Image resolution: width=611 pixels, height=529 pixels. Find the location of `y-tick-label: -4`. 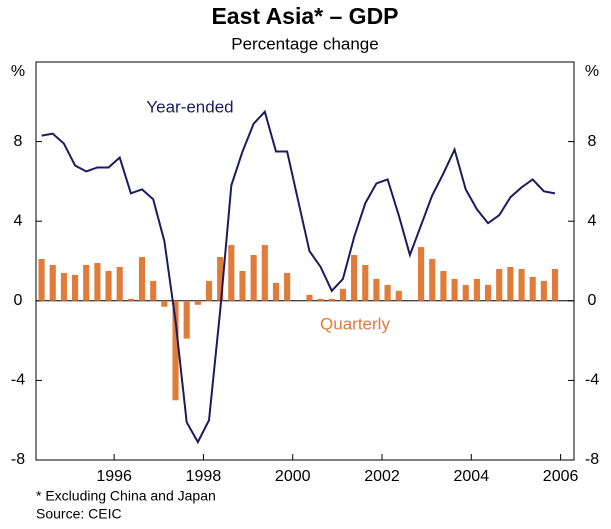

y-tick-label: -4 is located at coordinates (18, 380).